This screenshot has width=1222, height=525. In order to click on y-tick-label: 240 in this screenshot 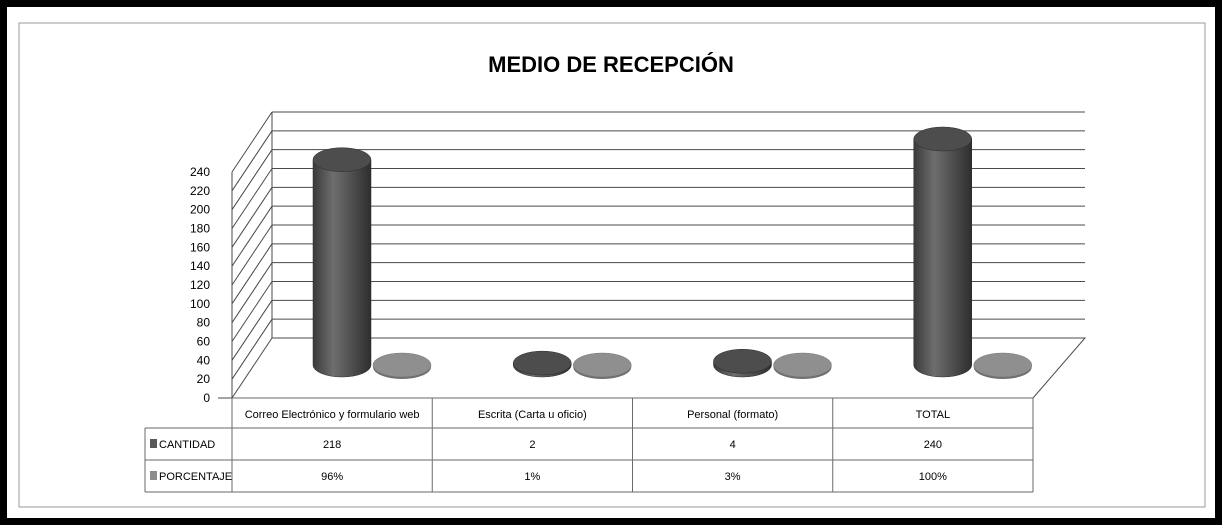, I will do `click(200, 172)`.